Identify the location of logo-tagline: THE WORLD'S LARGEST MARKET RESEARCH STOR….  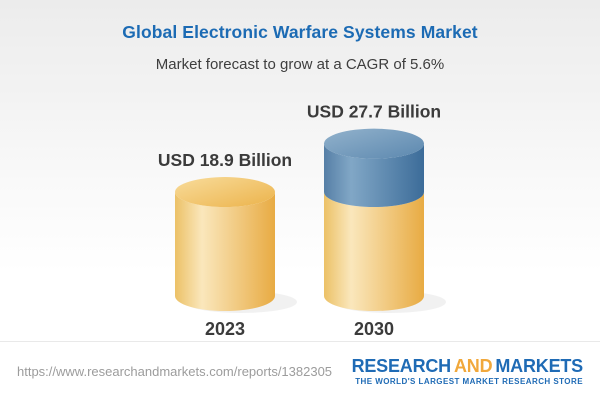
(469, 381).